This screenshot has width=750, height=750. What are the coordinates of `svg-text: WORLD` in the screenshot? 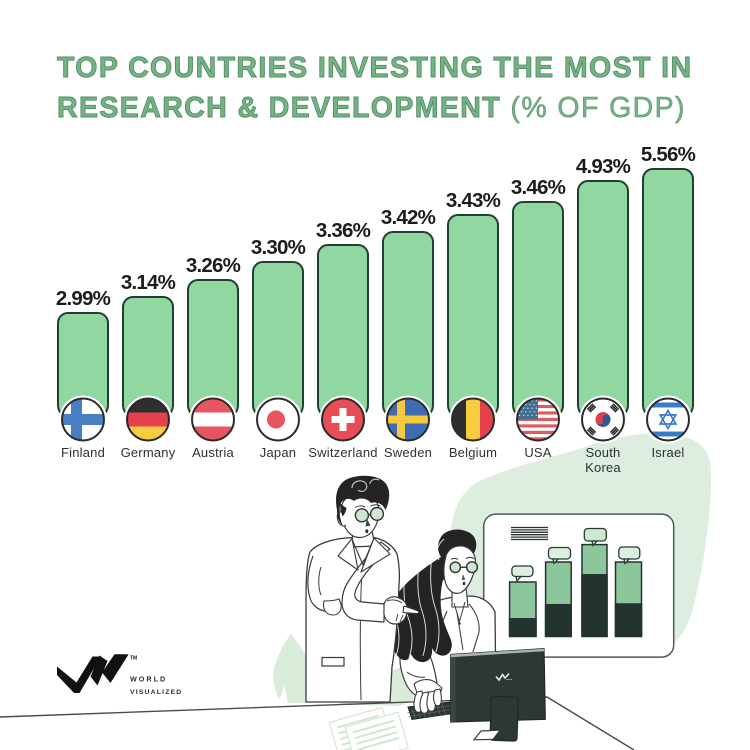 It's located at (148, 679).